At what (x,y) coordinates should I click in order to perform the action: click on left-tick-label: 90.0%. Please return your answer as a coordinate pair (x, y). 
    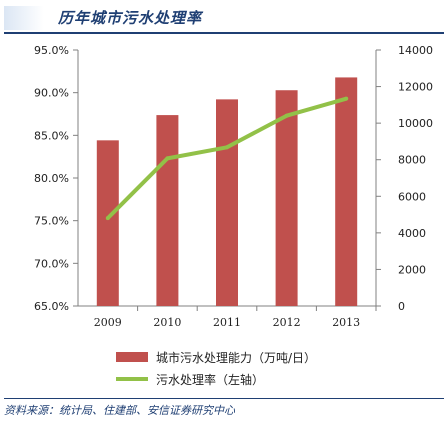
    Looking at the image, I should click on (51, 93).